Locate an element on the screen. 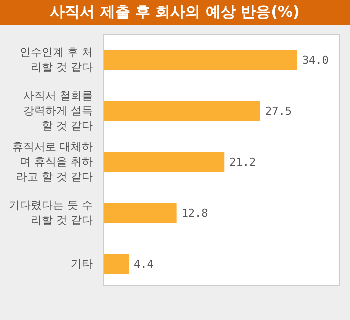 The image size is (350, 320). y-tick-label: 기타 is located at coordinates (82, 264).